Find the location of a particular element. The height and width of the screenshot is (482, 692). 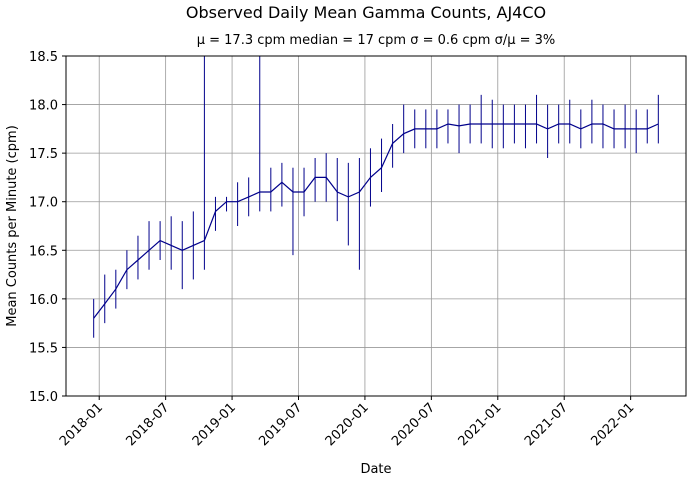

y-tick-label: 15.0 is located at coordinates (43, 397).